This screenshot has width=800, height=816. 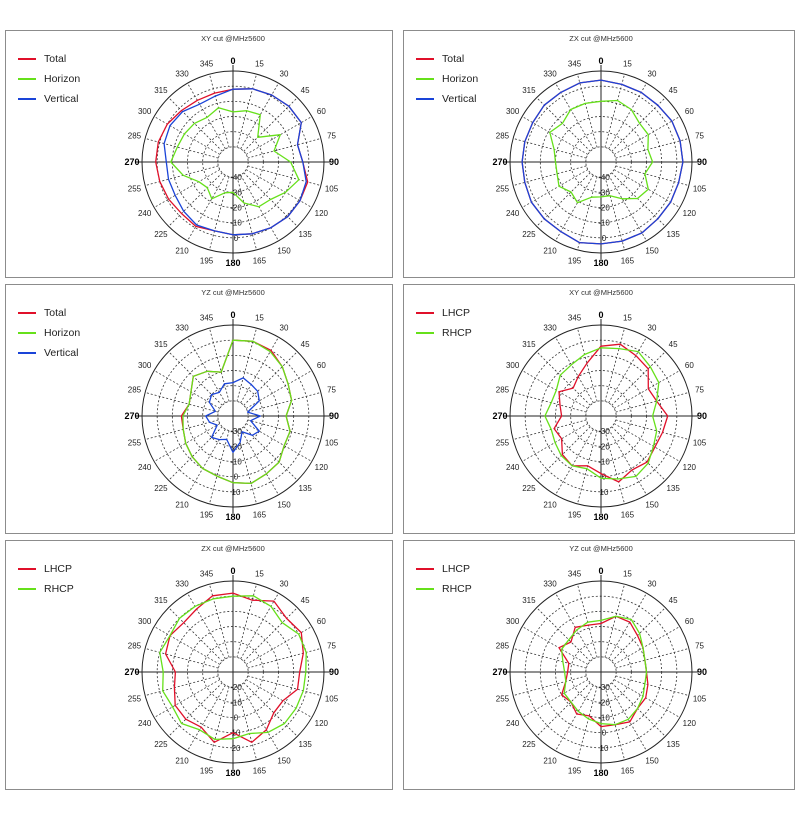 What do you see at coordinates (690, 213) in the screenshot?
I see `angle-label: 120` at bounding box center [690, 213].